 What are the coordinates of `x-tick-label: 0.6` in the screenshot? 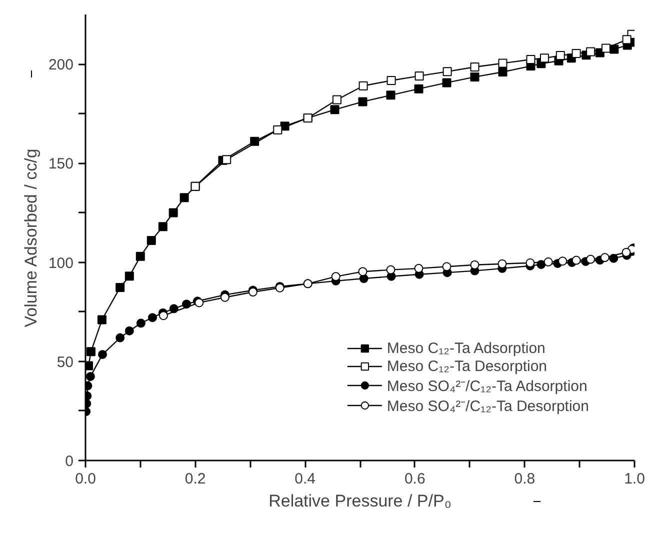 It's located at (415, 479).